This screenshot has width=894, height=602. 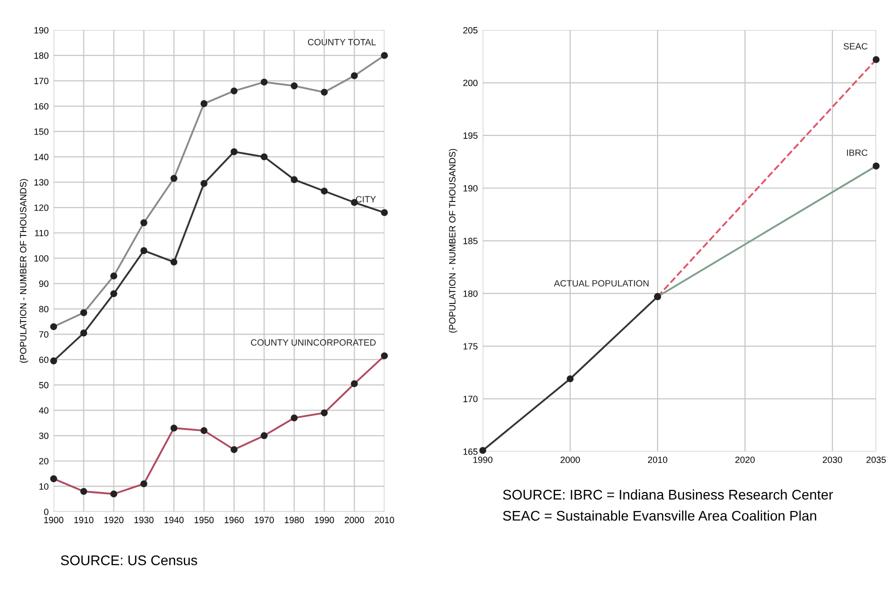 What do you see at coordinates (471, 135) in the screenshot?
I see `y-tick-label: 195` at bounding box center [471, 135].